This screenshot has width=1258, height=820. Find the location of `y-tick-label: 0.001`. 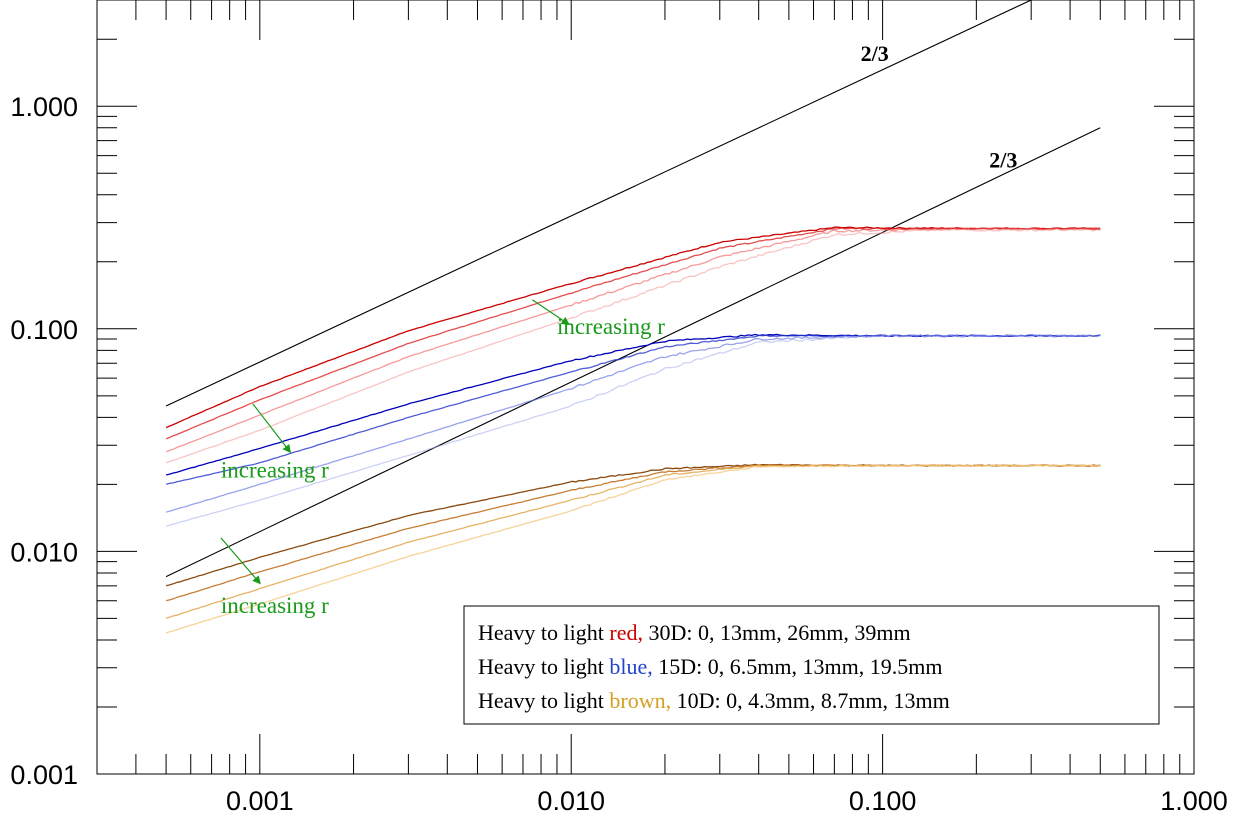

y-tick-label: 0.001 is located at coordinates (44, 775).